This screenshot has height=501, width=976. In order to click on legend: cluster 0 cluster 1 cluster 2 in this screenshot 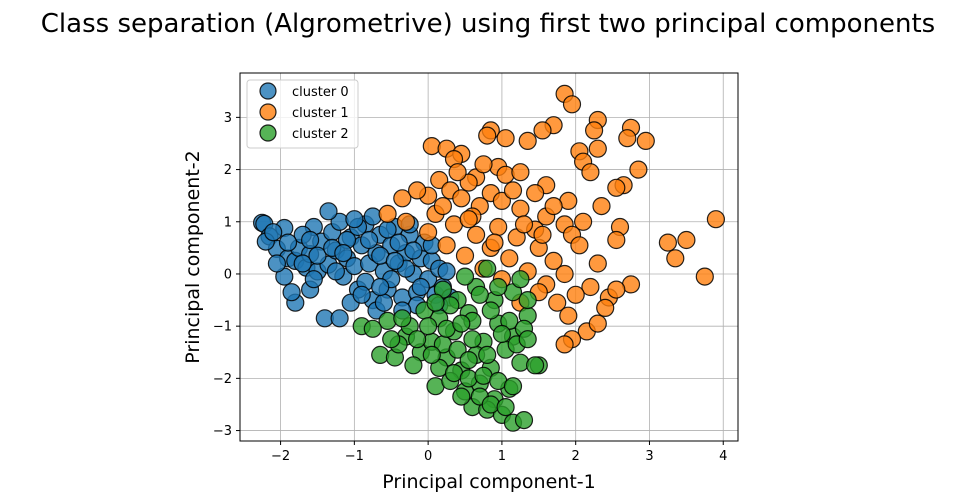, I will do `click(302, 114)`.